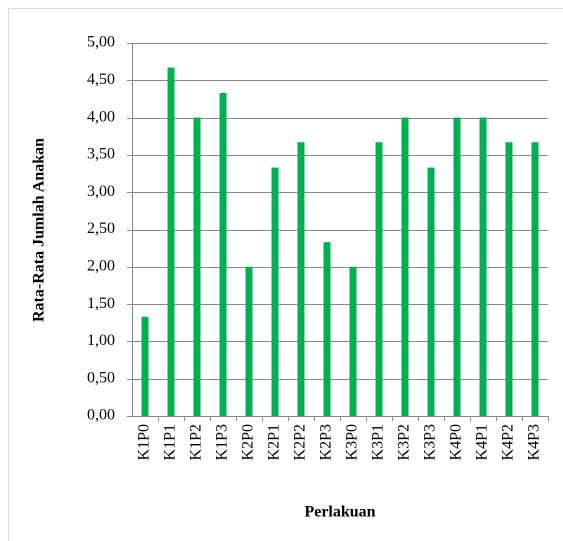  What do you see at coordinates (456, 442) in the screenshot?
I see `x-tick-label: K4P0` at bounding box center [456, 442].